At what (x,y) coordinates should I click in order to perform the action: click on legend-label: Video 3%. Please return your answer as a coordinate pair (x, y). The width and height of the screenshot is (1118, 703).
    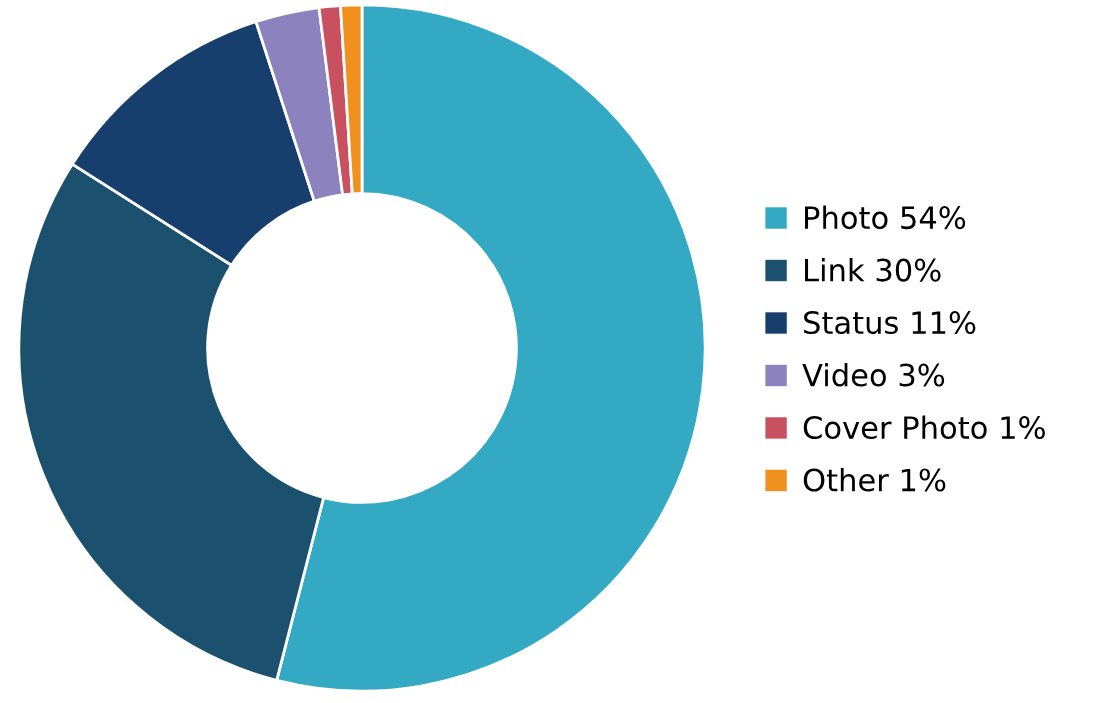
    Looking at the image, I should click on (873, 374).